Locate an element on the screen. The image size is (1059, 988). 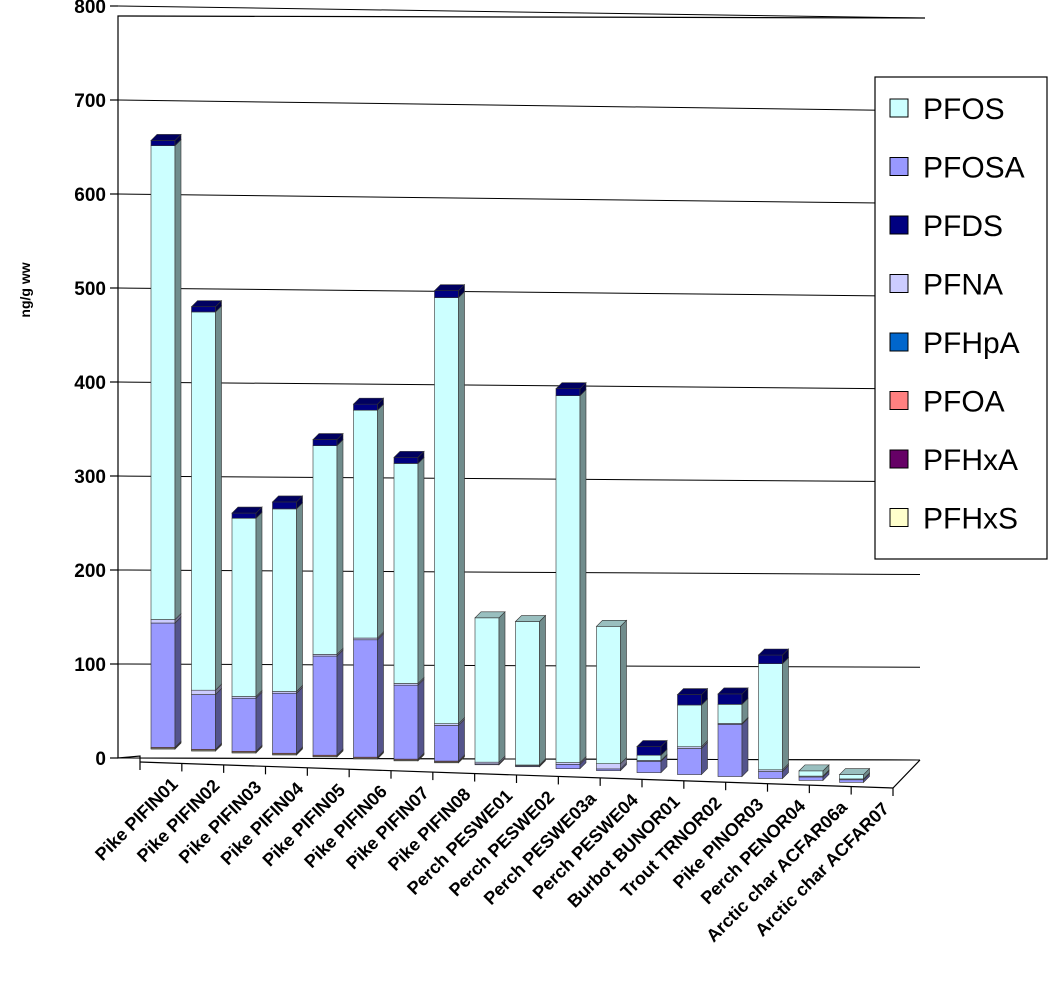
y-tick-label: 800 is located at coordinates (90, 9).